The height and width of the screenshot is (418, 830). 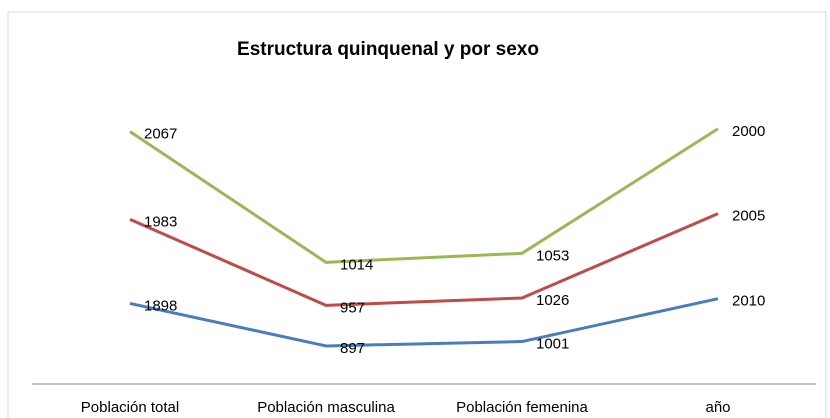 What do you see at coordinates (552, 255) in the screenshot?
I see `data-label: 1053` at bounding box center [552, 255].